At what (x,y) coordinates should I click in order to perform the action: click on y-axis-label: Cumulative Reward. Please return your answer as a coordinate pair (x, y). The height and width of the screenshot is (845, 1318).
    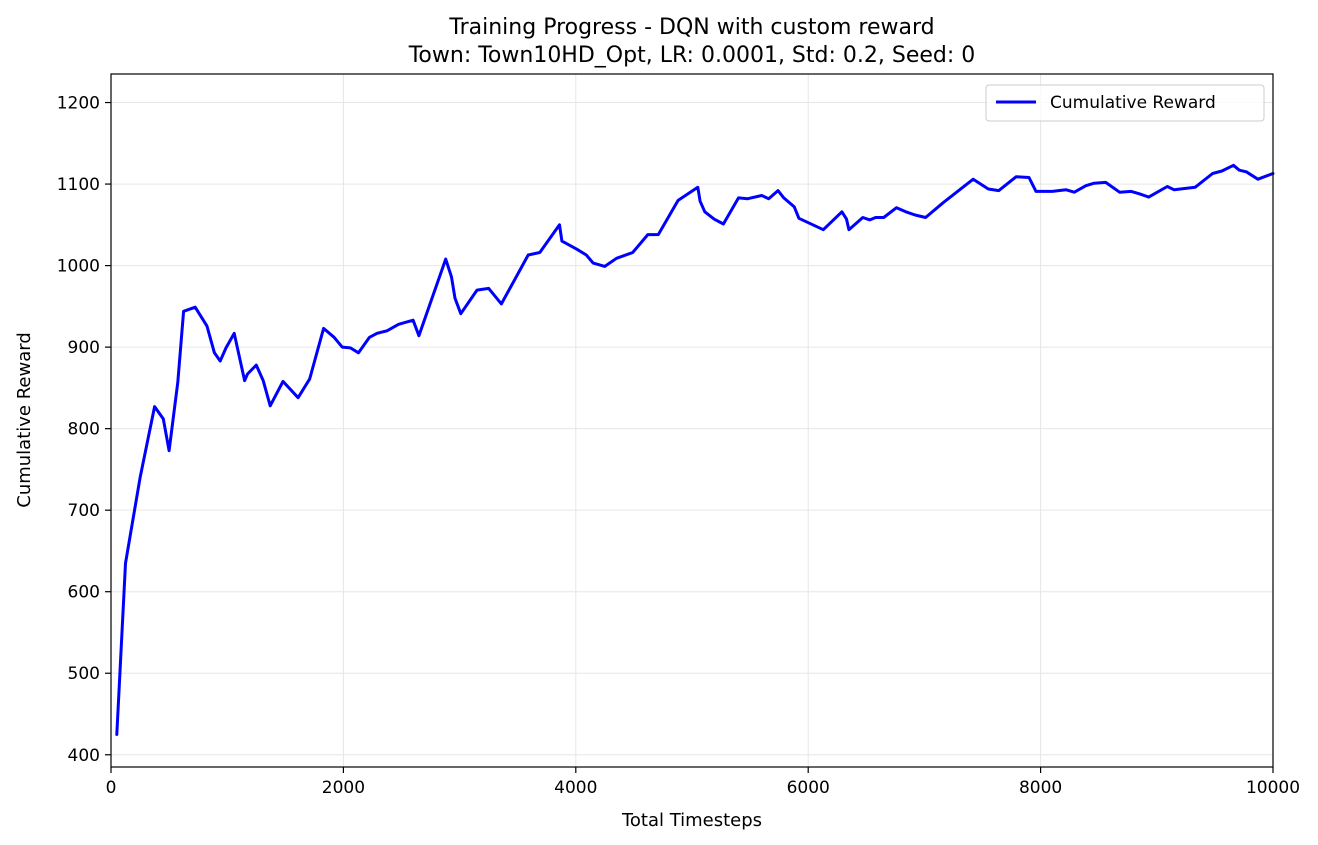
    Looking at the image, I should click on (24, 420).